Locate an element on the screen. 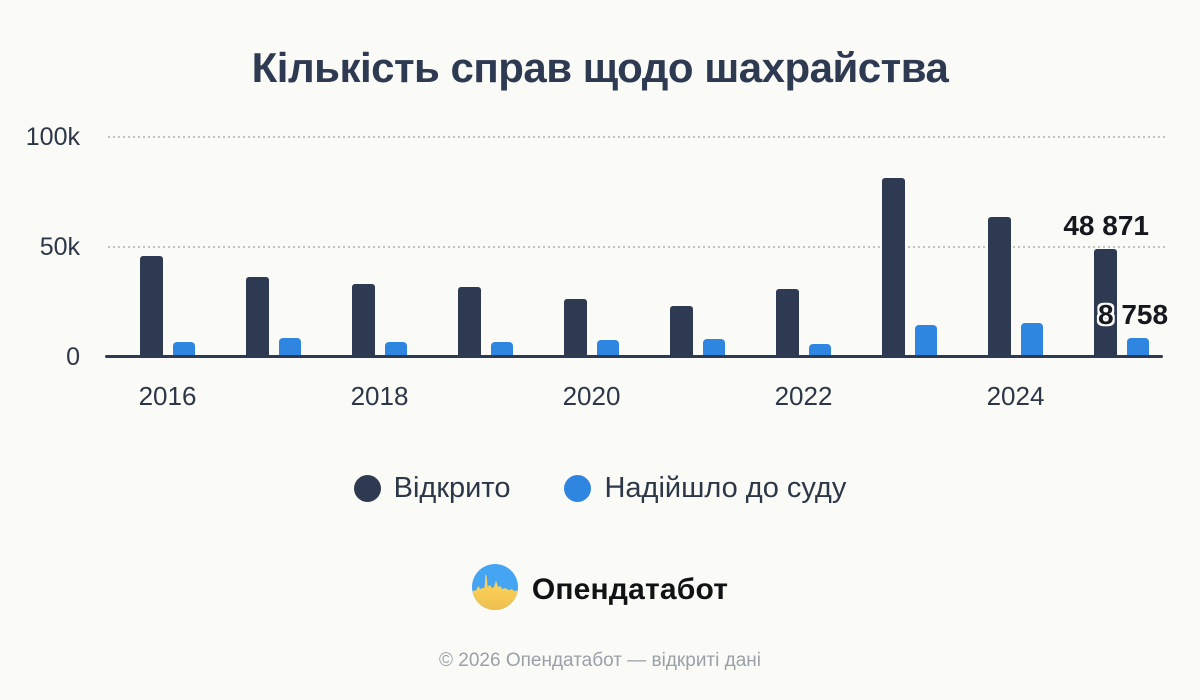 The width and height of the screenshot is (1200, 700). bar-2024-series0 is located at coordinates (999, 287).